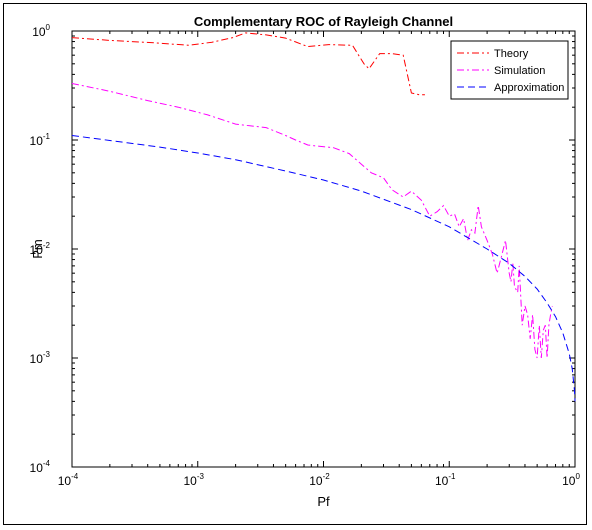 This screenshot has width=592, height=530. What do you see at coordinates (511, 54) in the screenshot?
I see `legend-label-theory: Theory` at bounding box center [511, 54].